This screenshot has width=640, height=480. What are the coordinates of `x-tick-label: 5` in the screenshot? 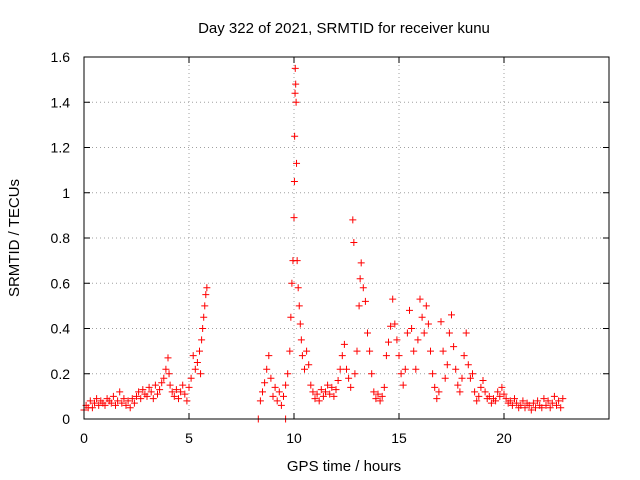 It's located at (189, 438).